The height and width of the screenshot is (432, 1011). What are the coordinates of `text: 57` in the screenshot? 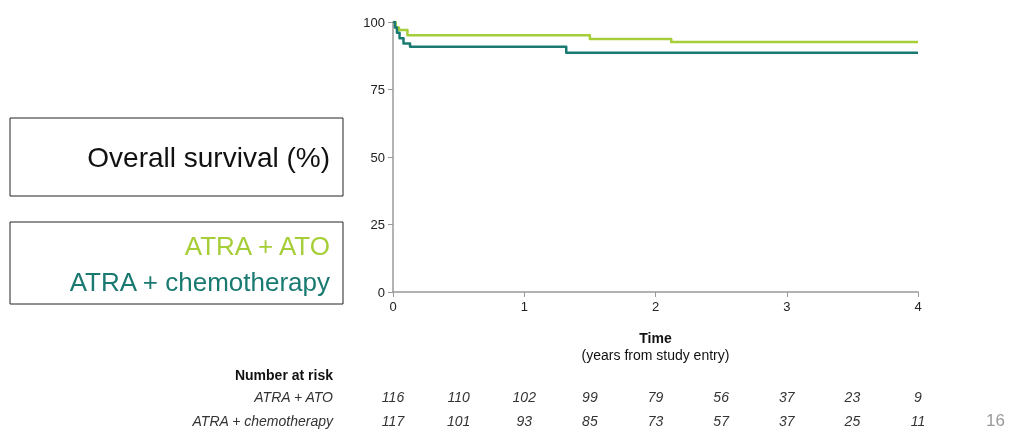 It's located at (722, 421).